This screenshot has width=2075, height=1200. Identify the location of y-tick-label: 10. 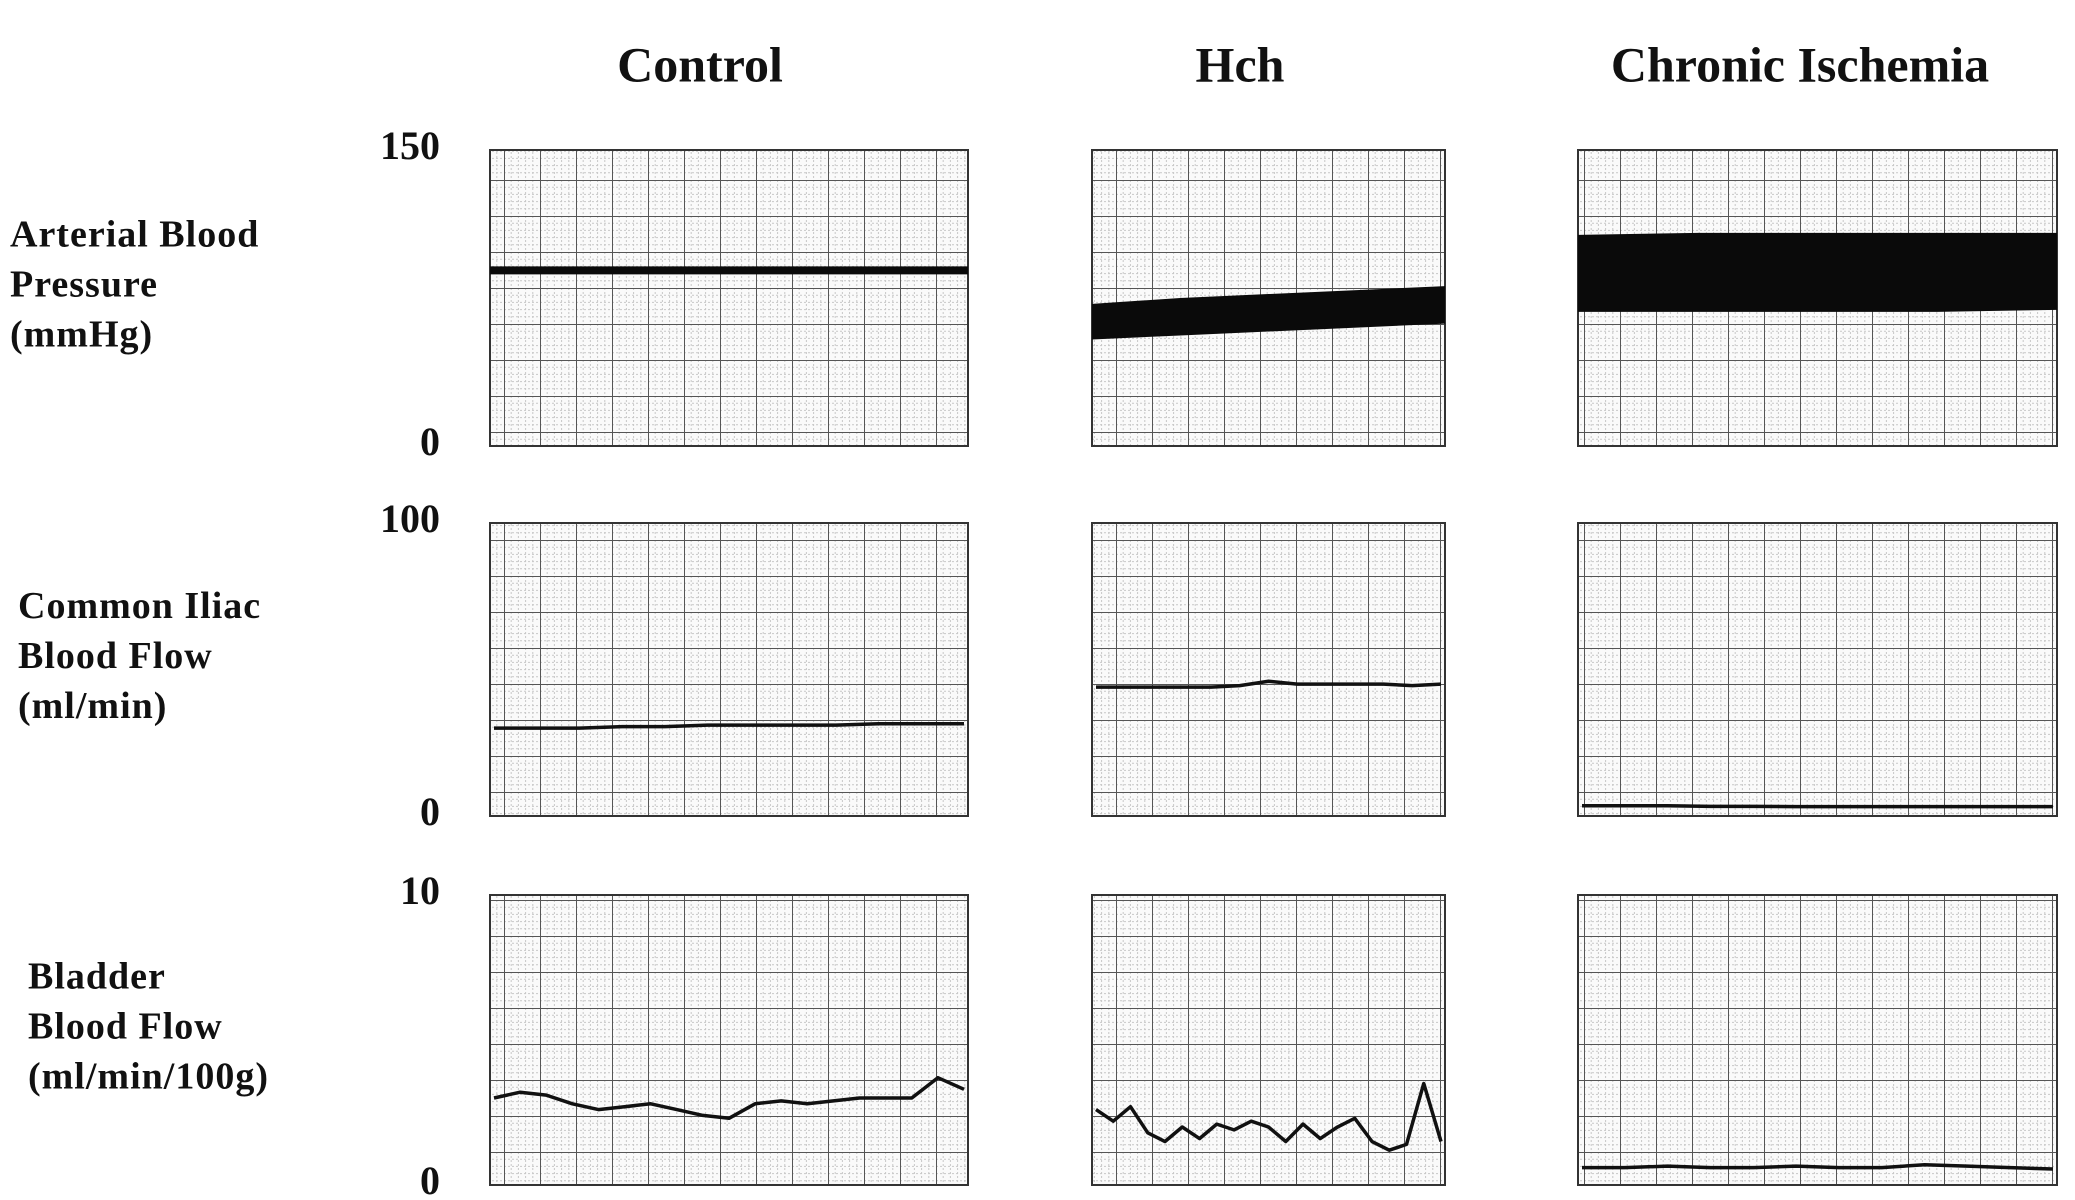
(420, 890).